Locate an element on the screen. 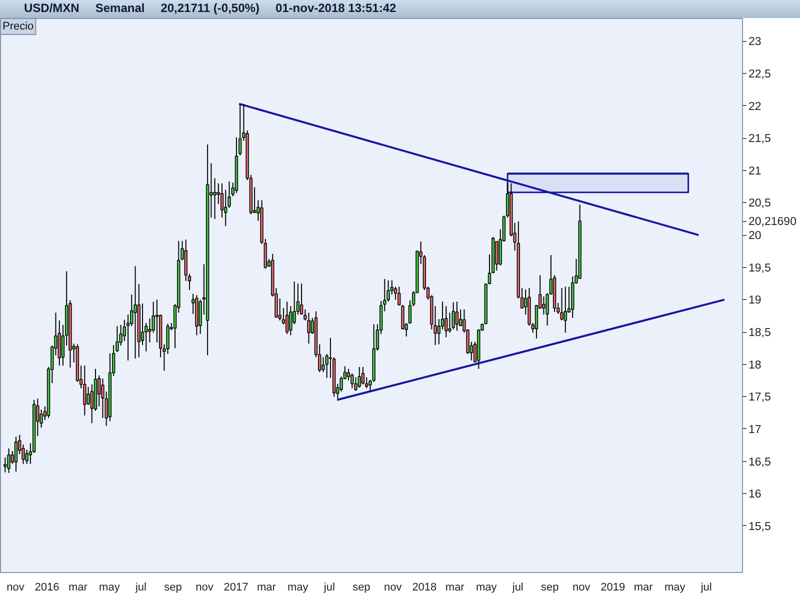  y-tick-label: 17,5 is located at coordinates (759, 398).